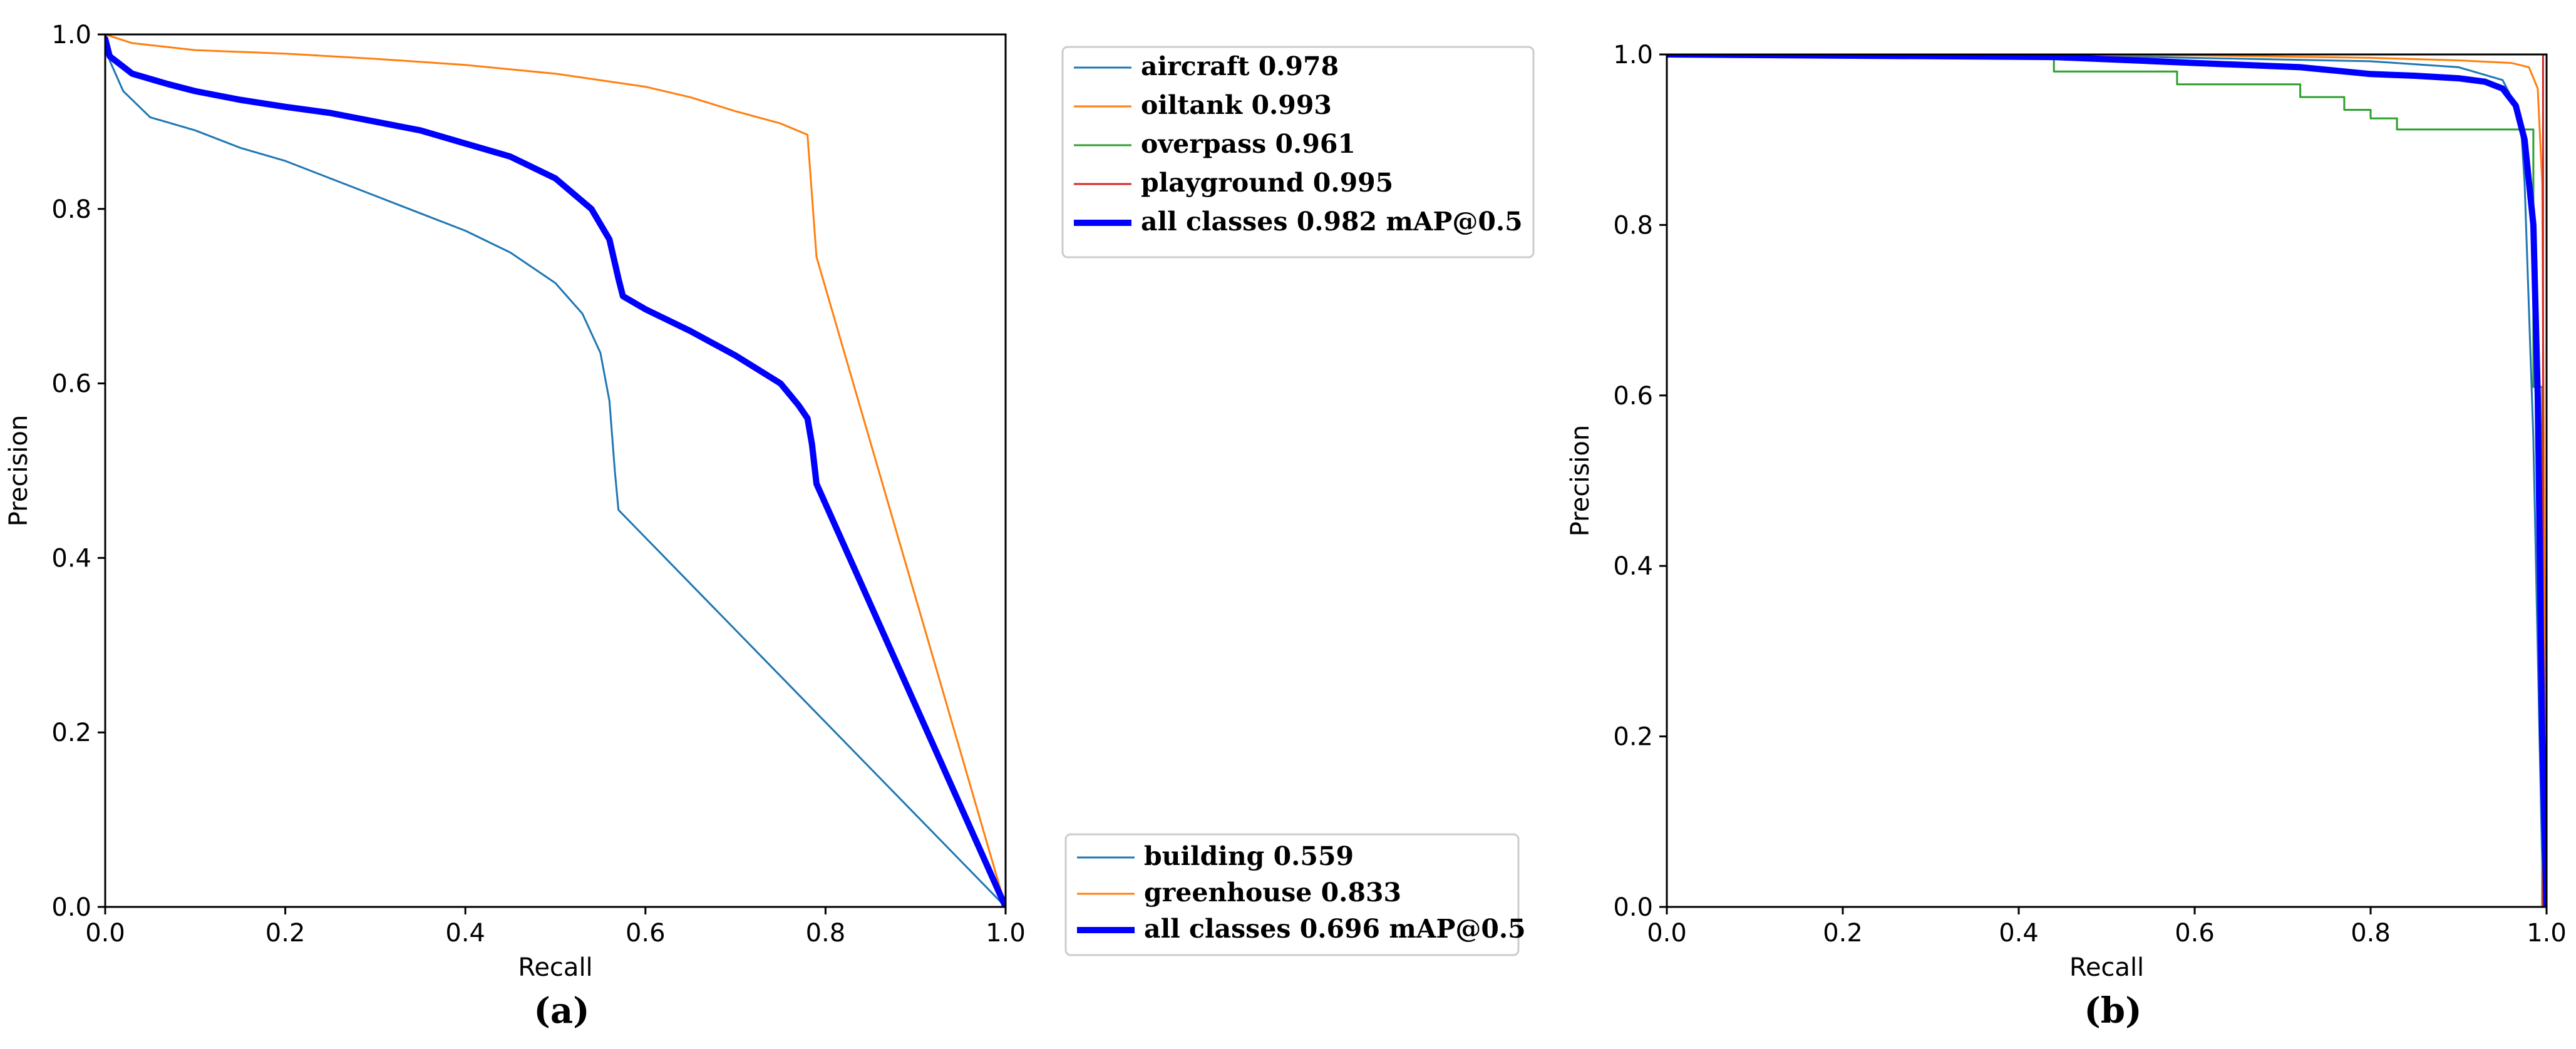 The height and width of the screenshot is (1049, 2576). Describe the element at coordinates (1667, 933) in the screenshot. I see `x-tick-label-b-0: 0.0` at that location.